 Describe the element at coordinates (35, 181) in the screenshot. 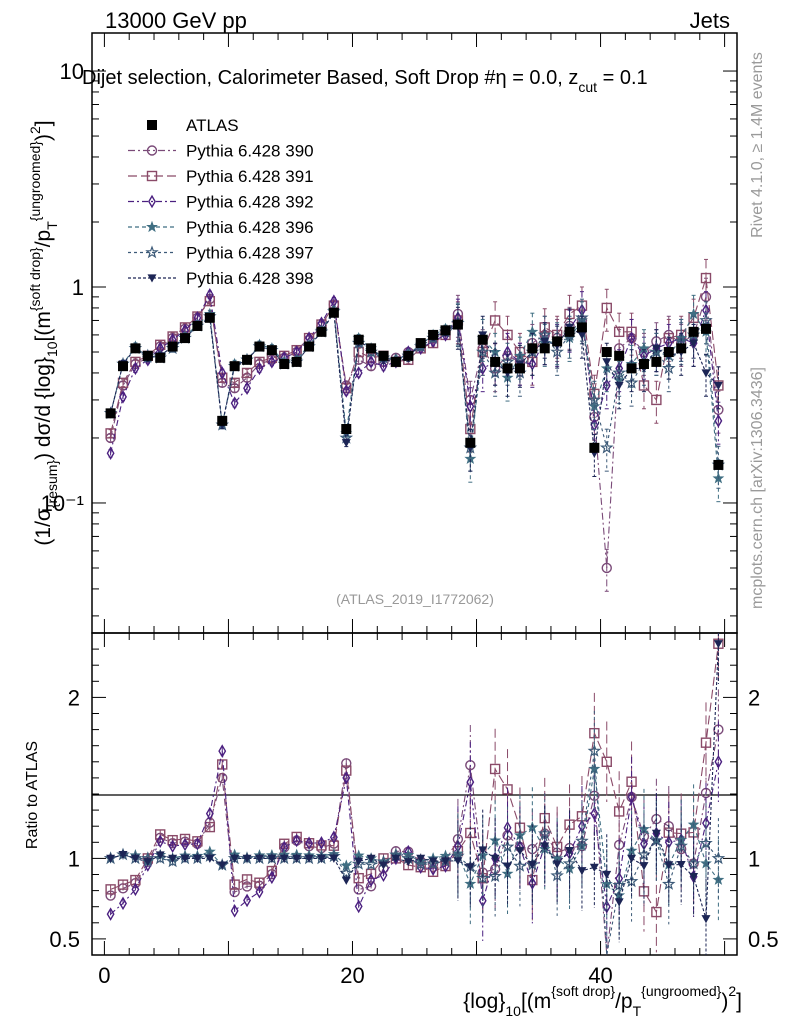

I see `y-label-part-9: {ungroomed}` at that location.